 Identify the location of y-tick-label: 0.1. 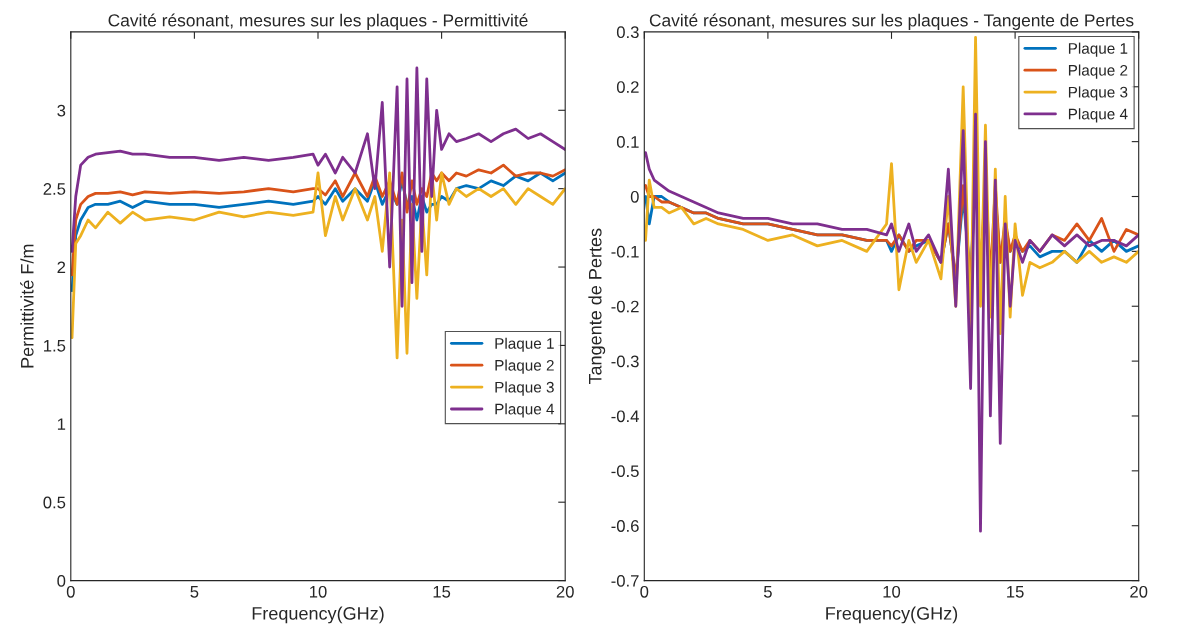
(627, 142).